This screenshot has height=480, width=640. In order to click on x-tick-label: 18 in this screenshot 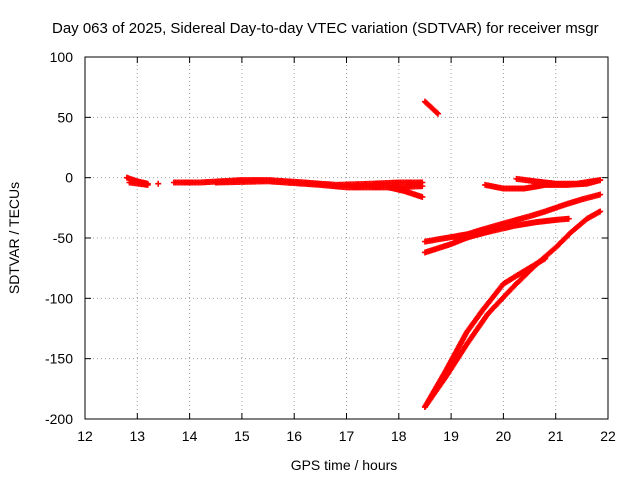, I will do `click(399, 436)`.